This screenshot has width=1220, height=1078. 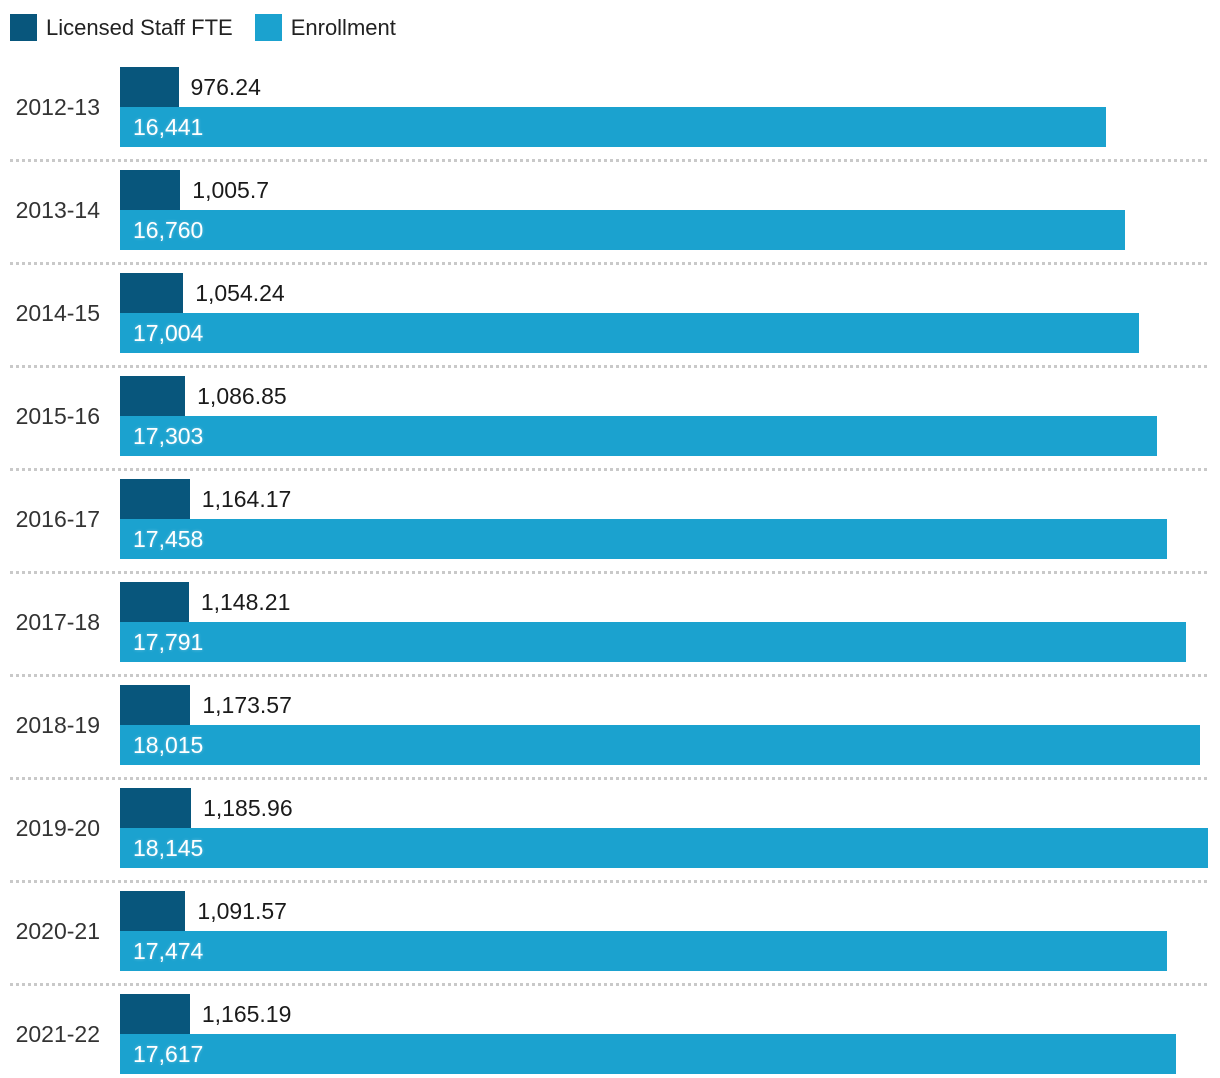 I want to click on fte-bar-line: 1,185.96, so click(x=670, y=808).